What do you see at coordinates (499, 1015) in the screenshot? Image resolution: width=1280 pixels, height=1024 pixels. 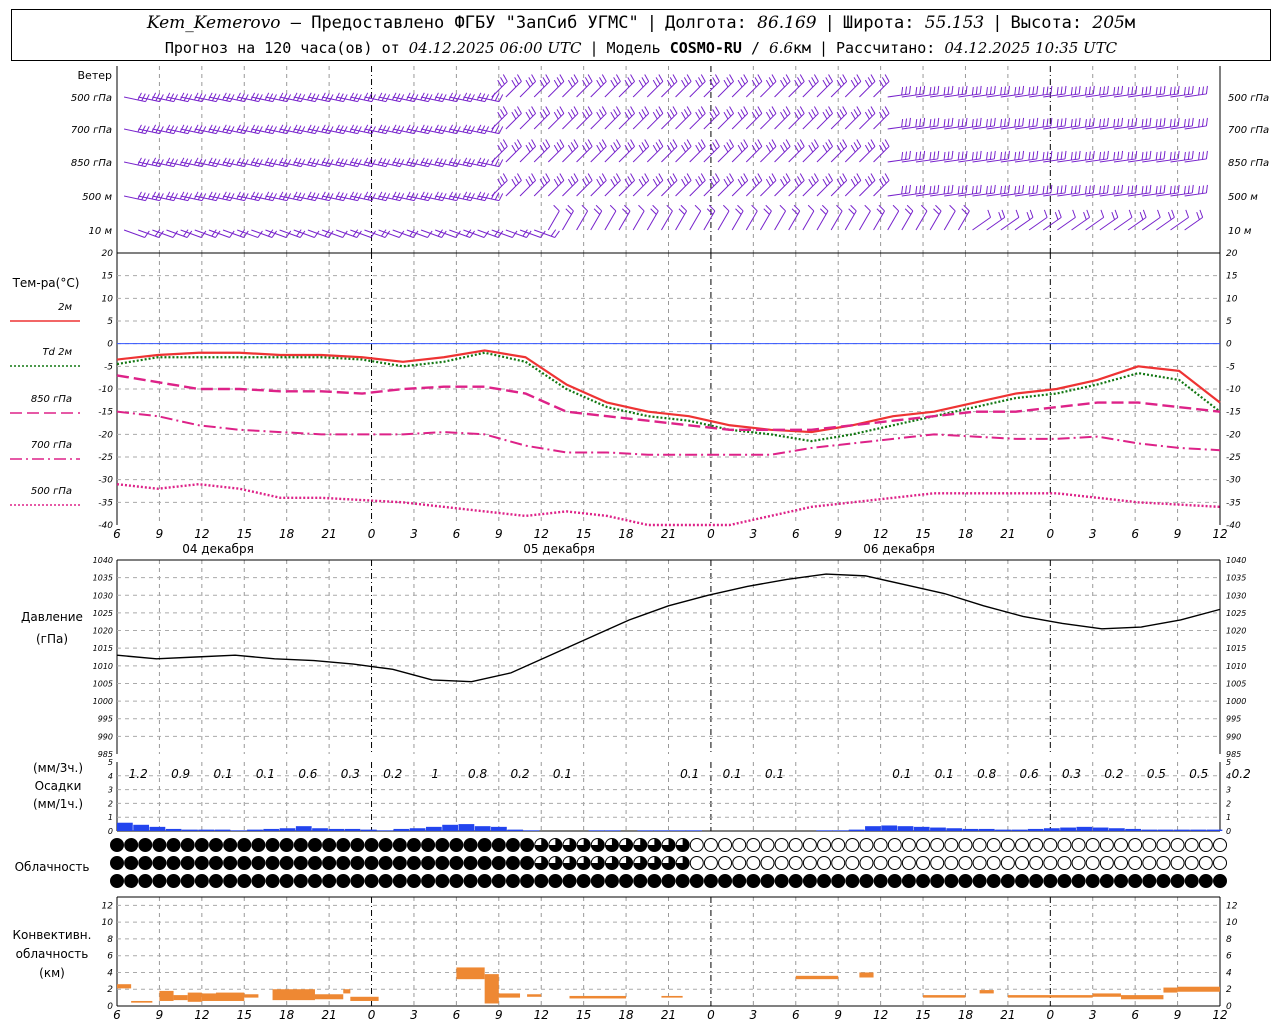 I see `x-tick-label-bottom: 9` at bounding box center [499, 1015].